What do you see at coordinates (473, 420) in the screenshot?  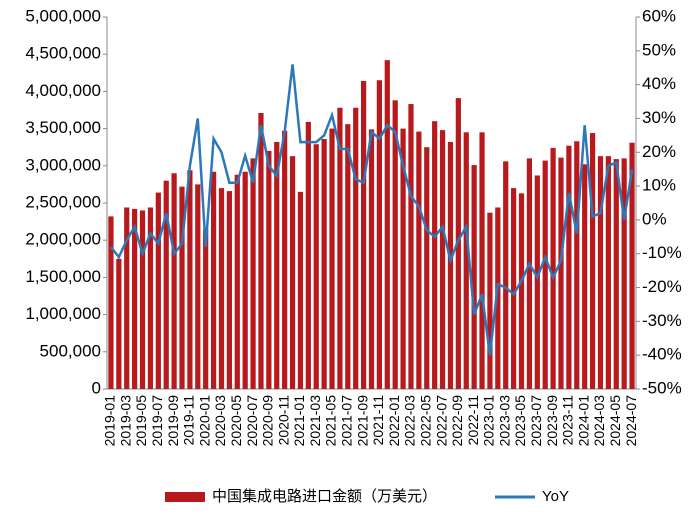 I see `x-tick-label: 2022-11` at bounding box center [473, 420].